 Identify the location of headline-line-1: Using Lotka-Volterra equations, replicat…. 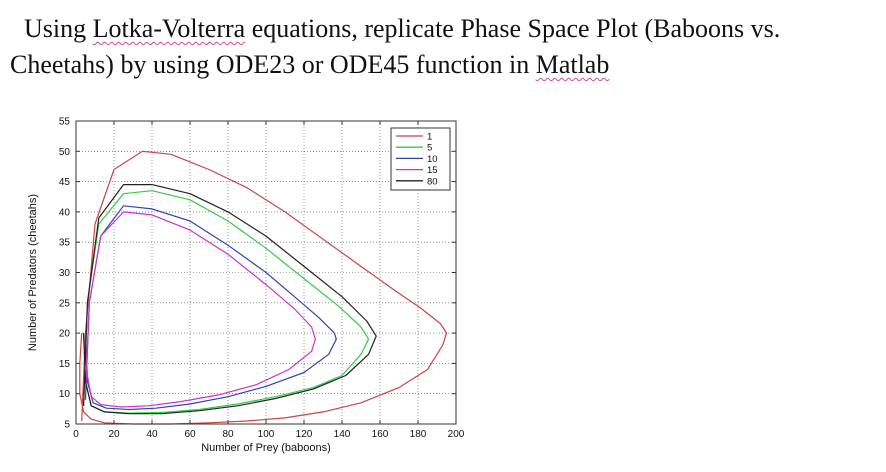
(402, 29).